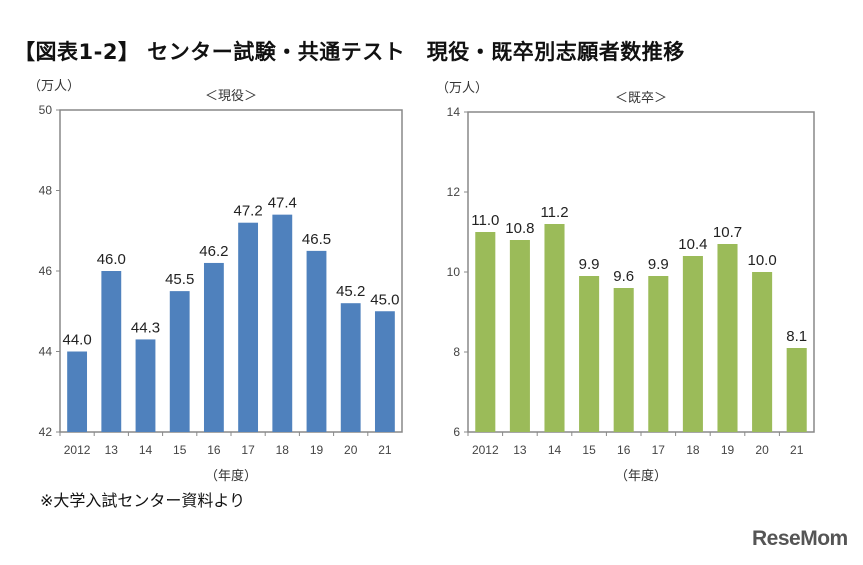  What do you see at coordinates (46, 110) in the screenshot?
I see `y-tick-label: 50` at bounding box center [46, 110].